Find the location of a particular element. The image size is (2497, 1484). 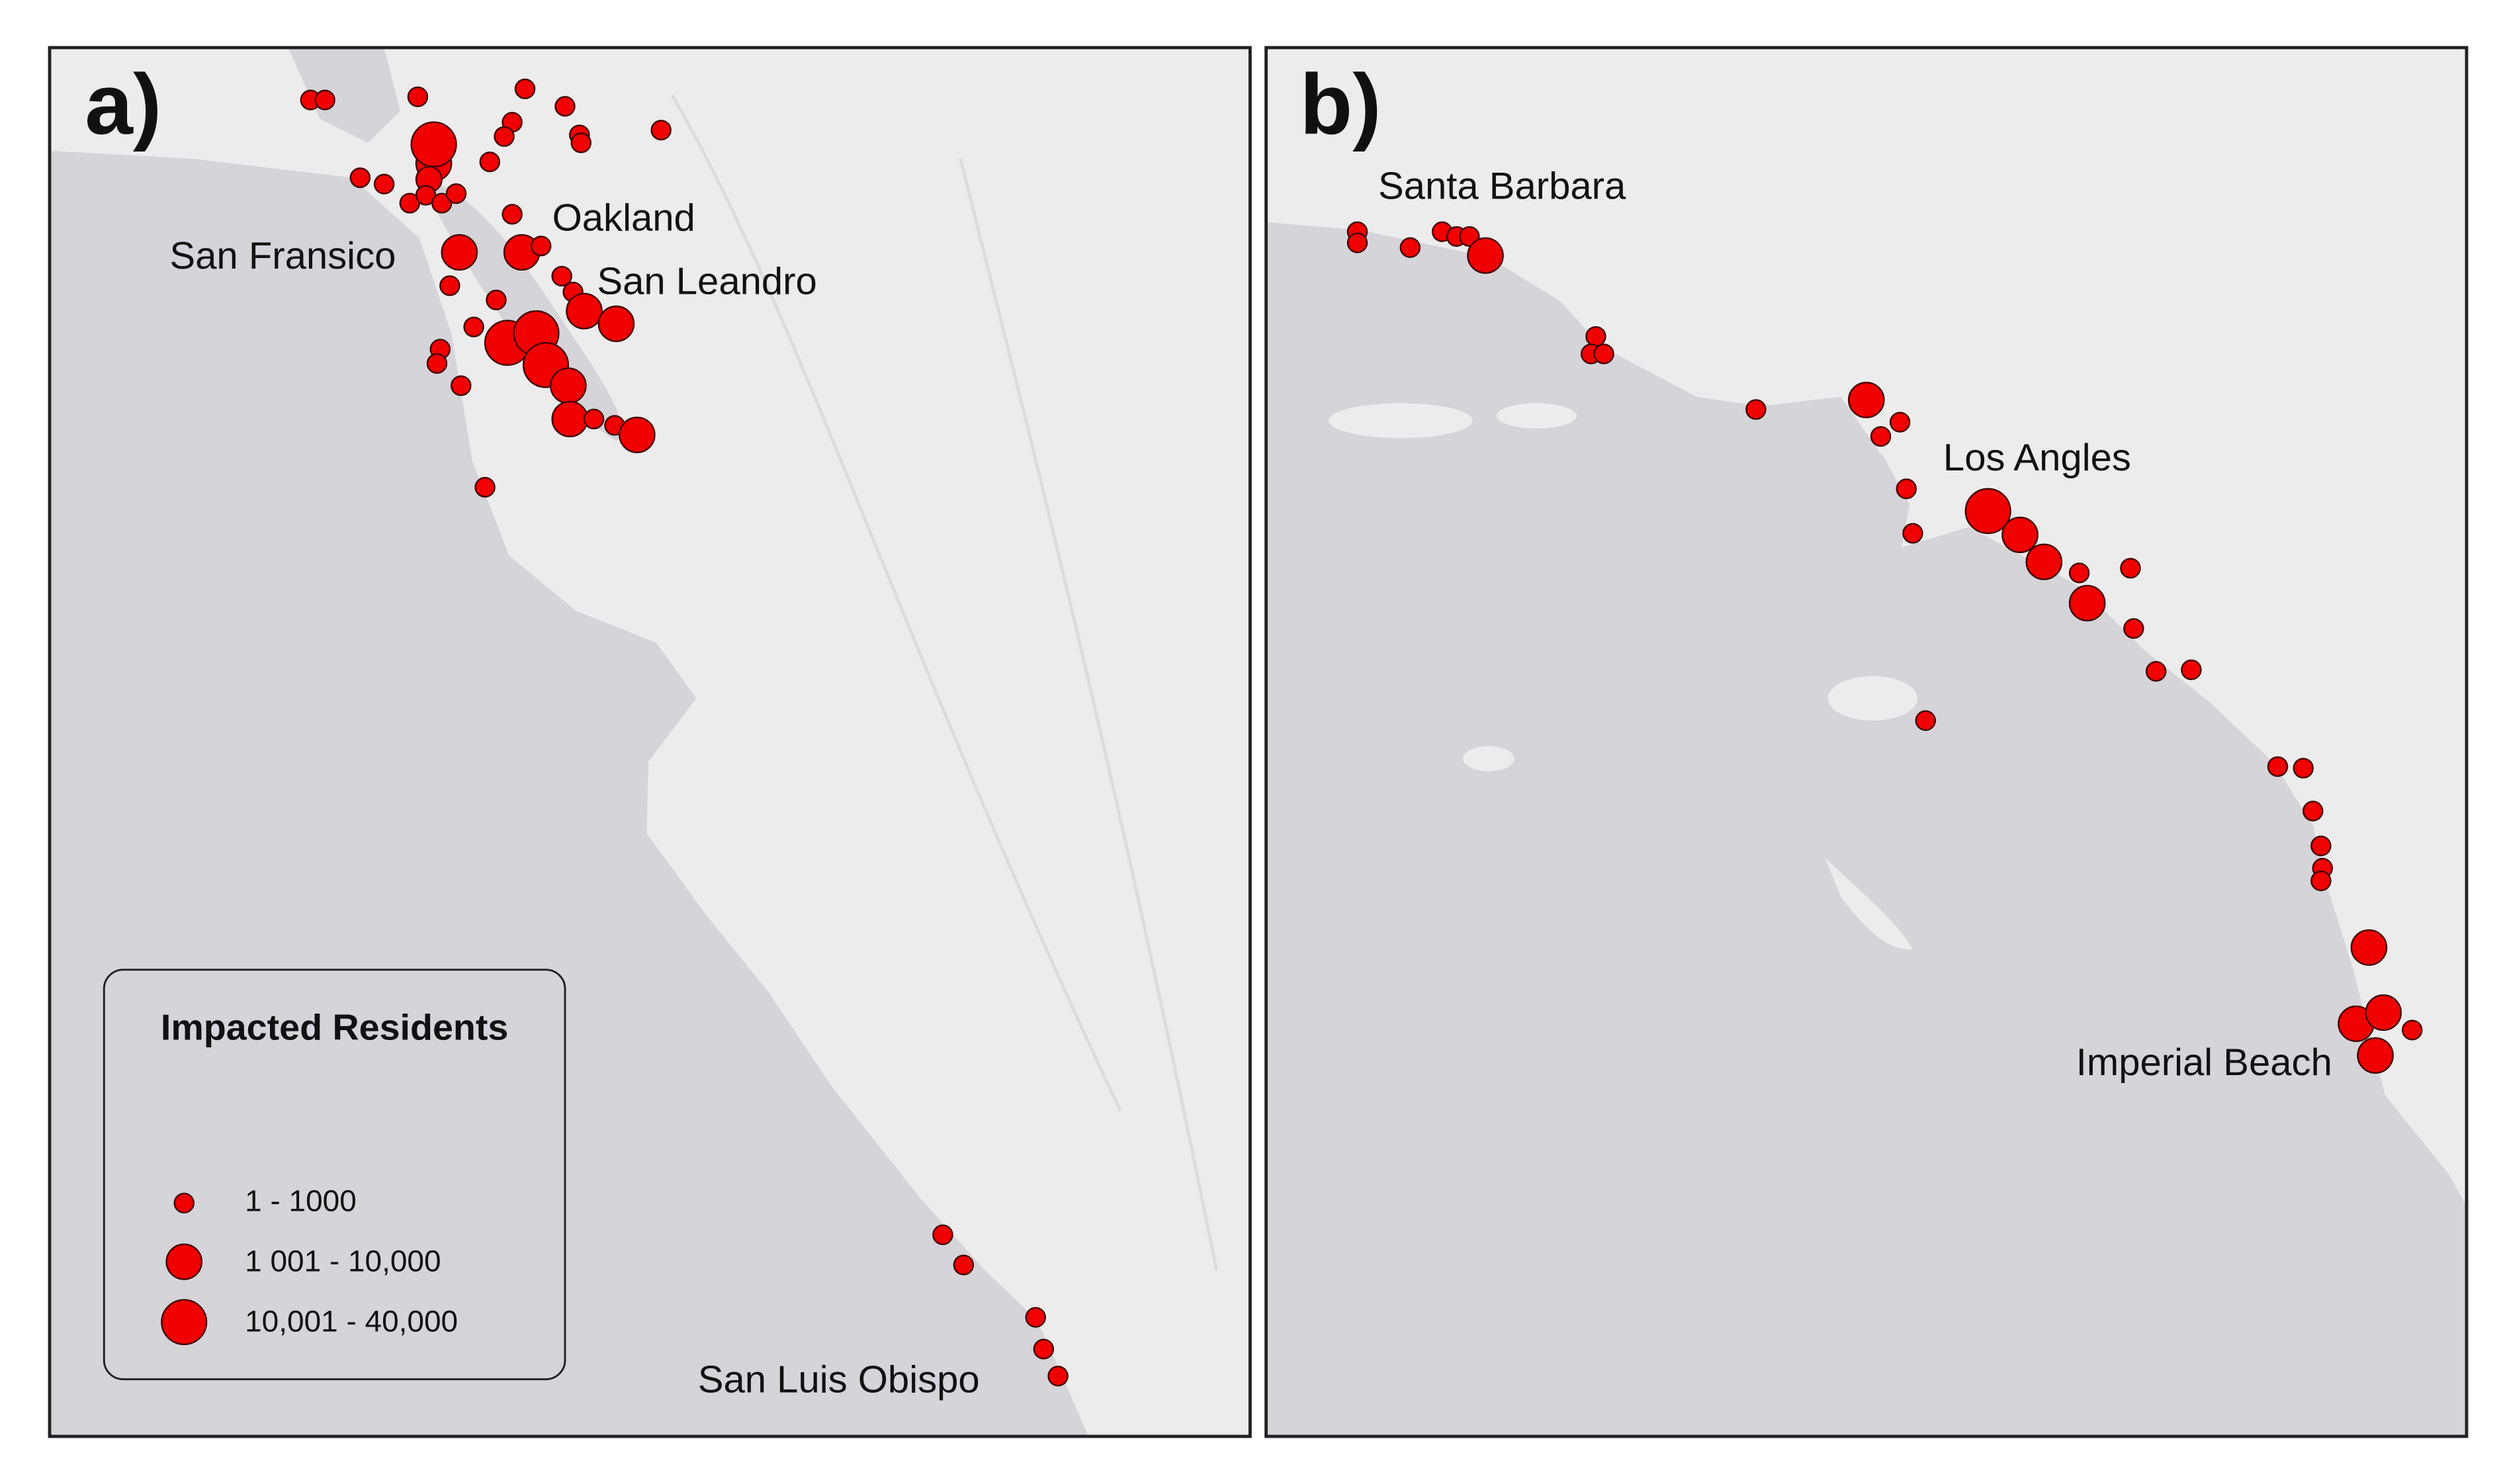

place-label: Imperial Beach is located at coordinates (2204, 1062).